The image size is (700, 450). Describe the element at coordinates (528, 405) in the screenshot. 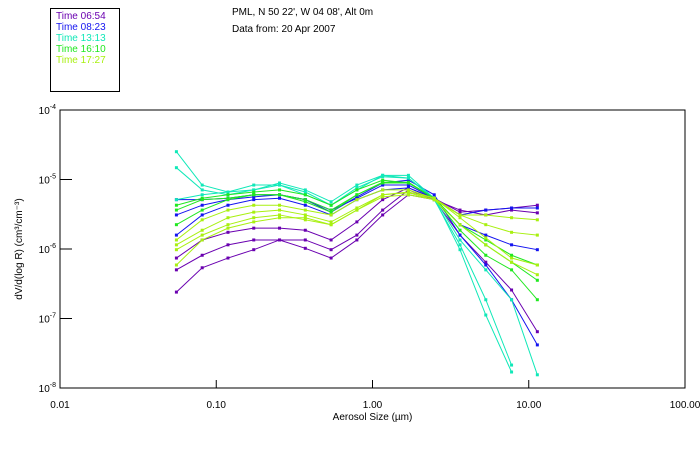

I see `x-tick-label: 10.00` at that location.